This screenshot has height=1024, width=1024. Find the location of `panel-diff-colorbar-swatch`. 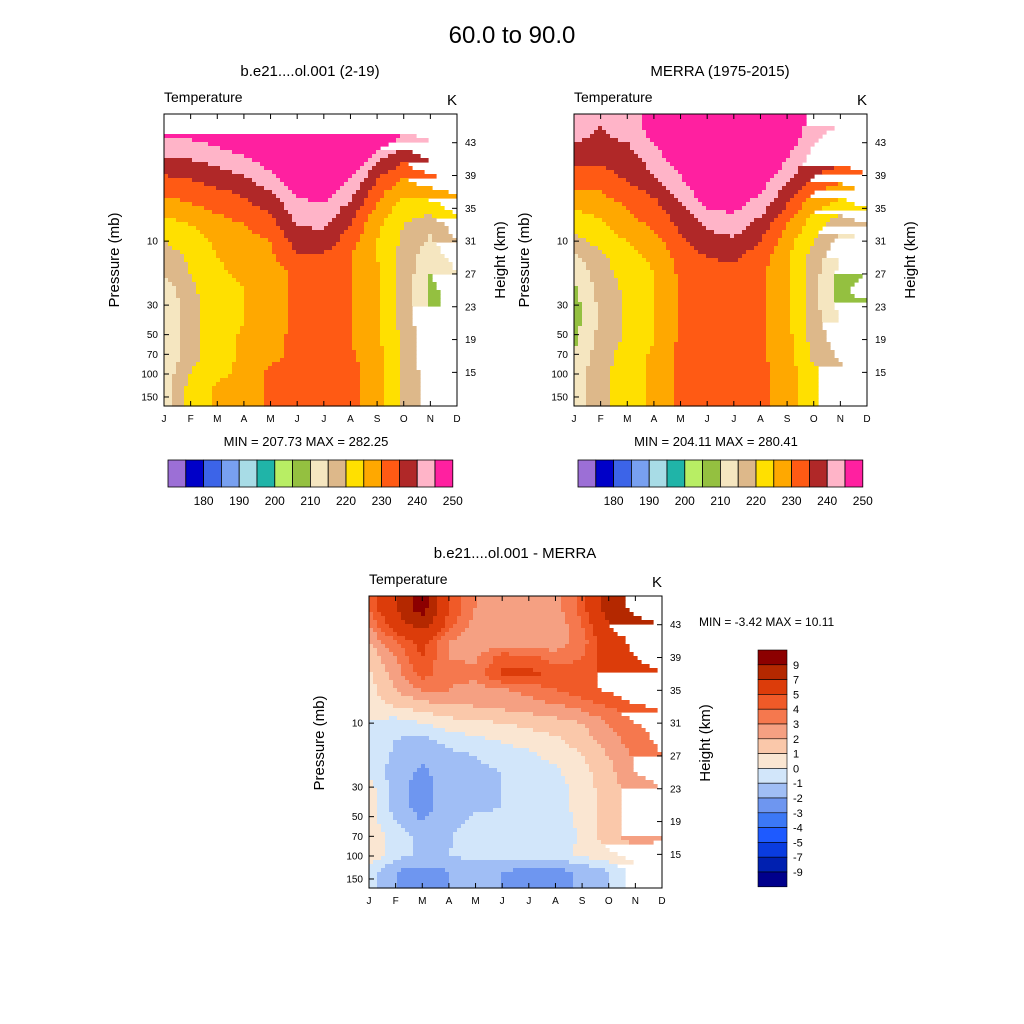

panel-diff-colorbar-swatch is located at coordinates (772, 702).